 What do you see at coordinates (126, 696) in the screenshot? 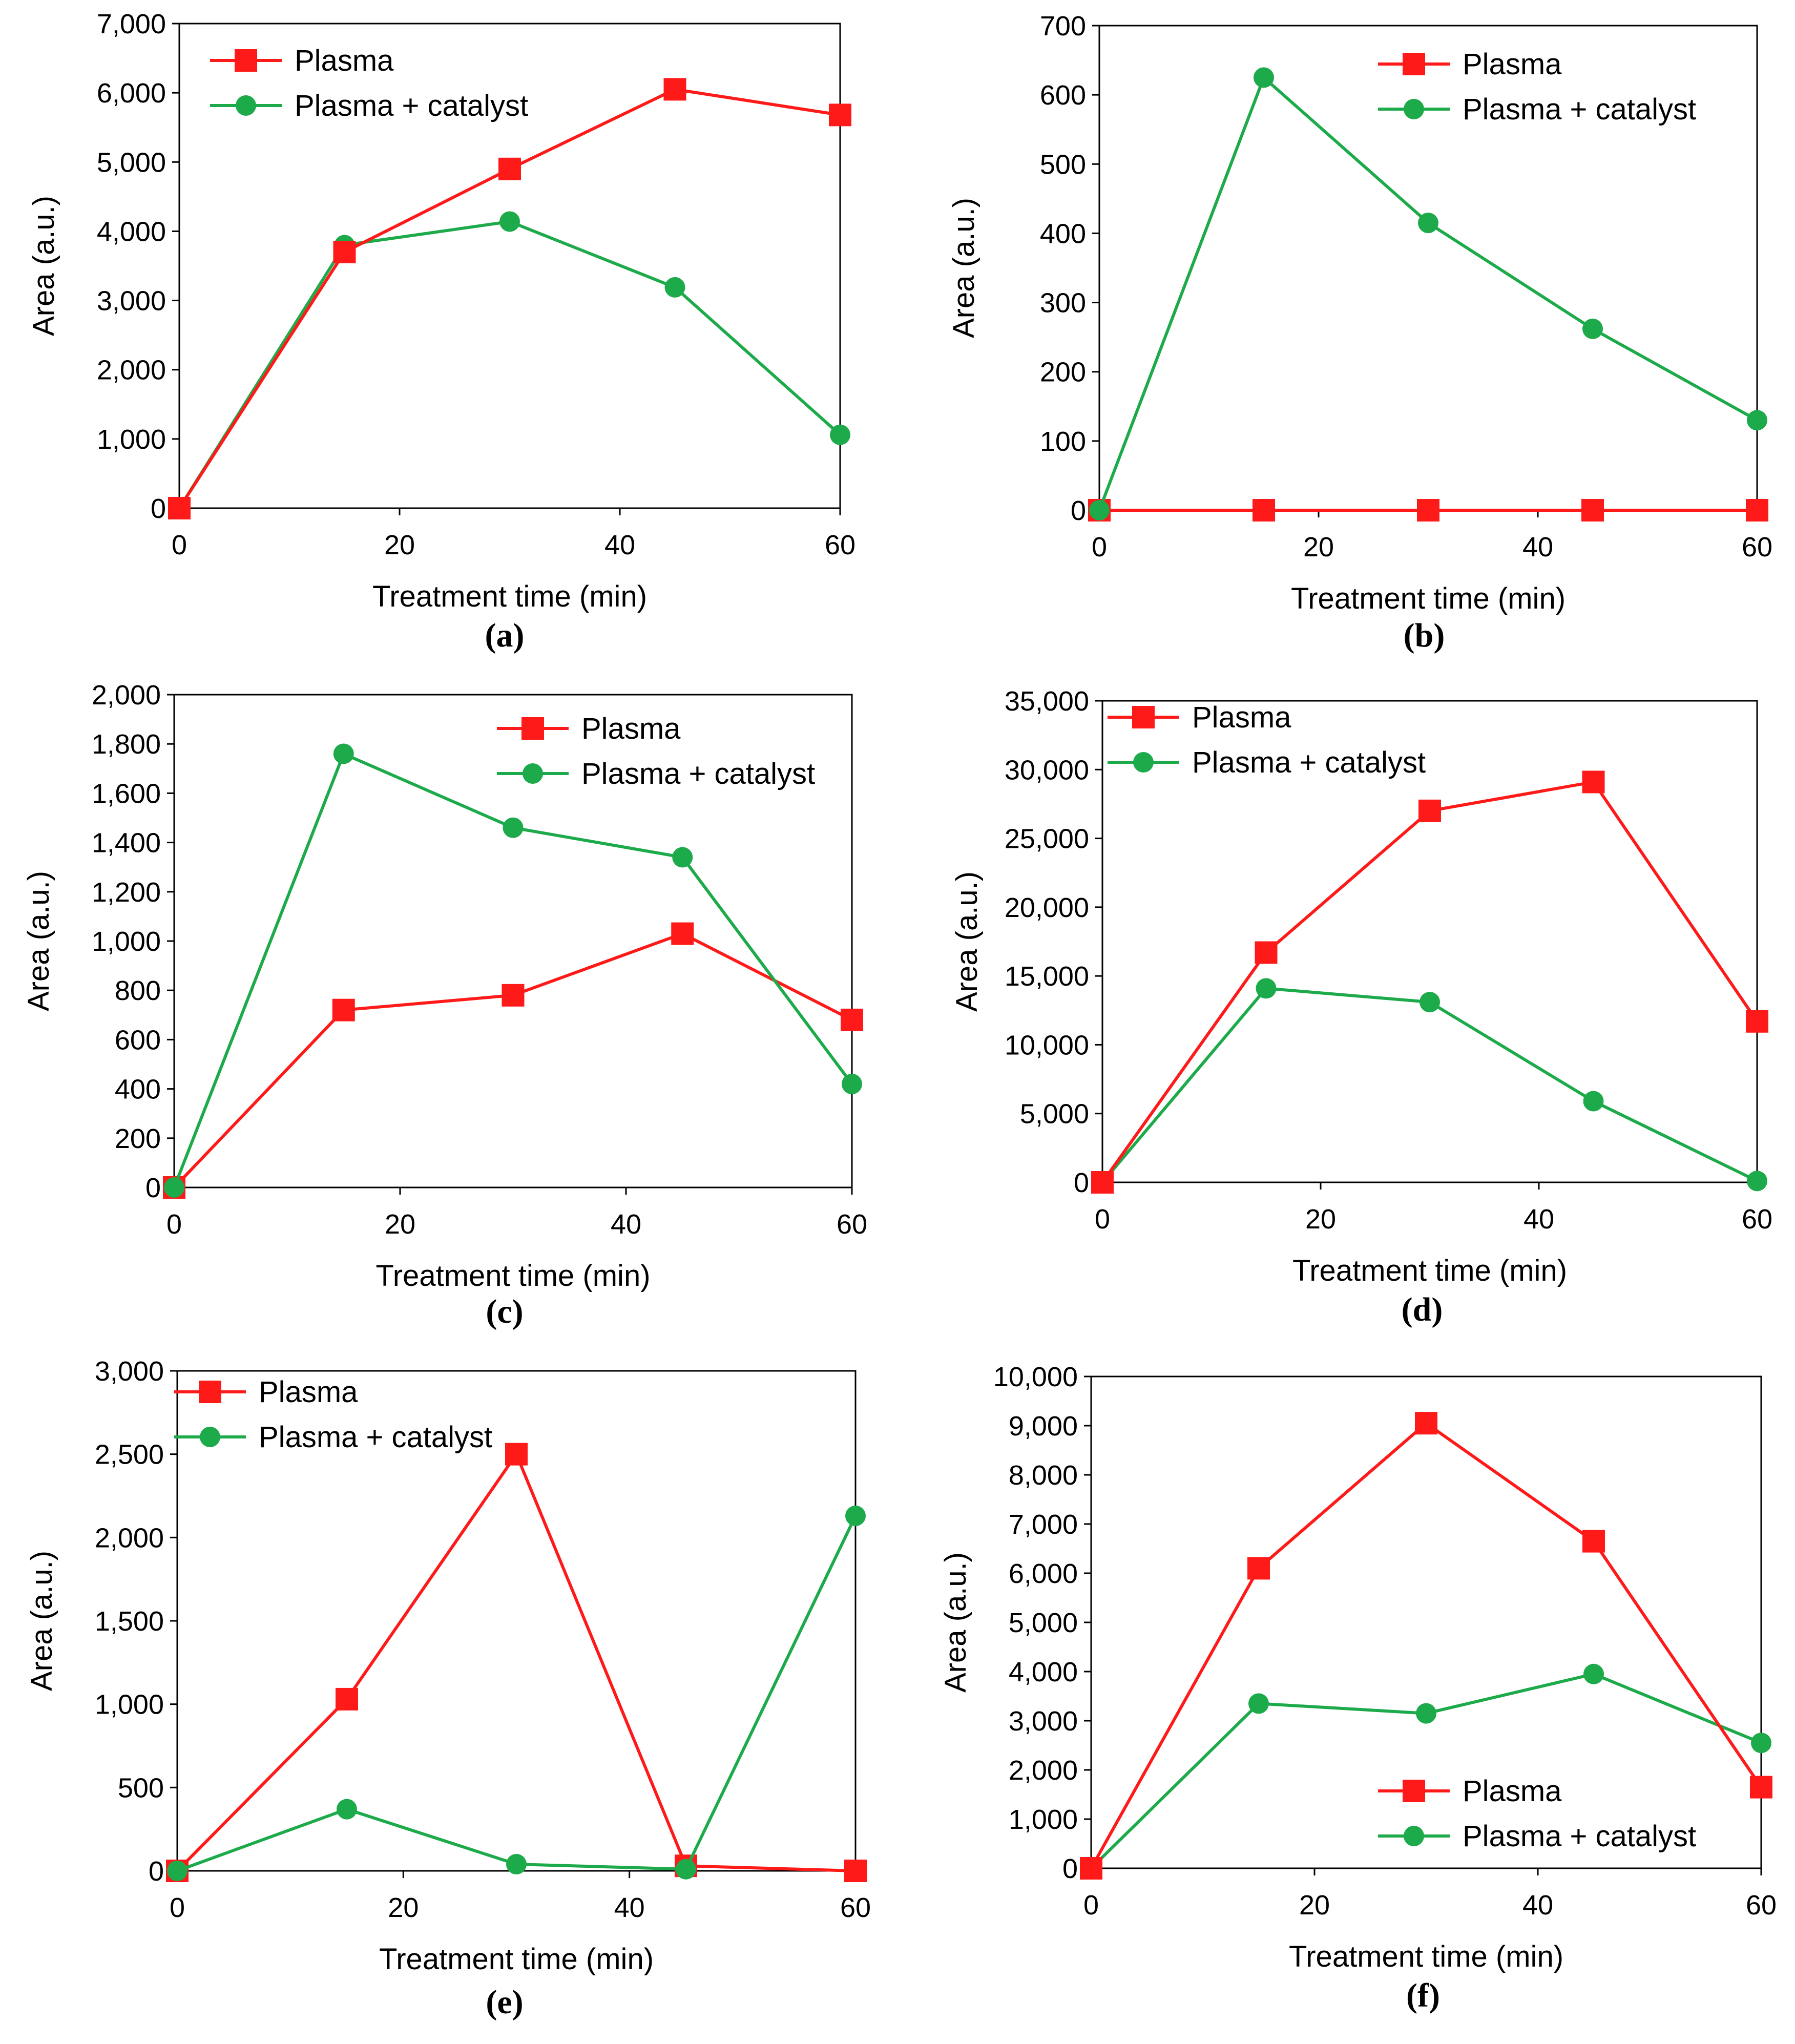
I see `y-tick-label: 2,000` at bounding box center [126, 696].